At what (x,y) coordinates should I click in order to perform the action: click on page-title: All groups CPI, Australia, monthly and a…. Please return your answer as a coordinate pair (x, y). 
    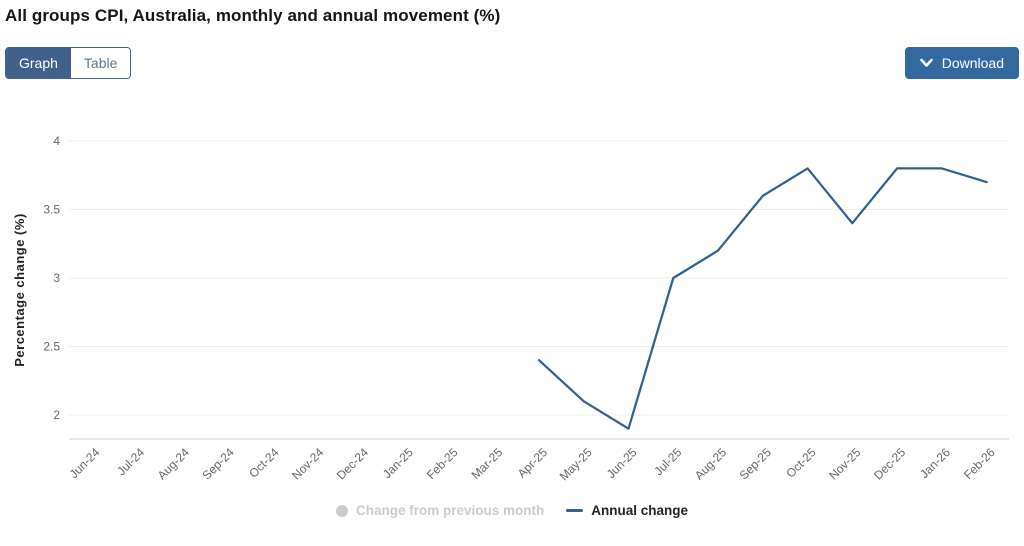
    Looking at the image, I should click on (253, 15).